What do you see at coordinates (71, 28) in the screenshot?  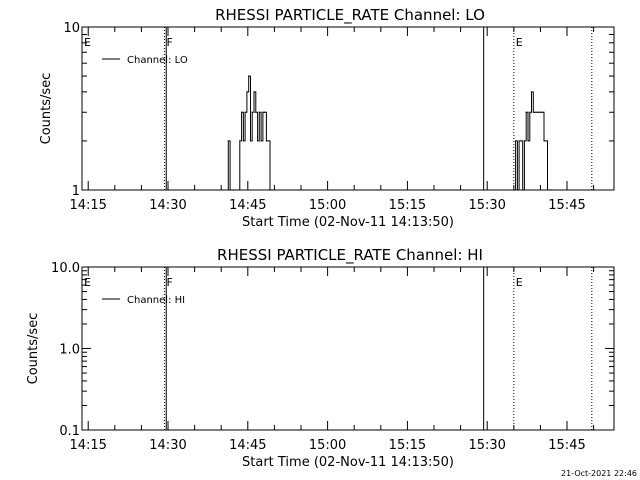 I see `y-tick-label: 10` at bounding box center [71, 28].